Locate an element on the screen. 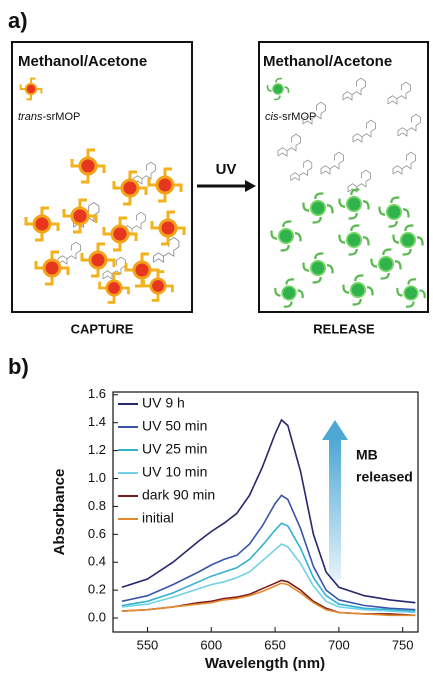 The image size is (433, 677). annotation-arrow is located at coordinates (335, 510).